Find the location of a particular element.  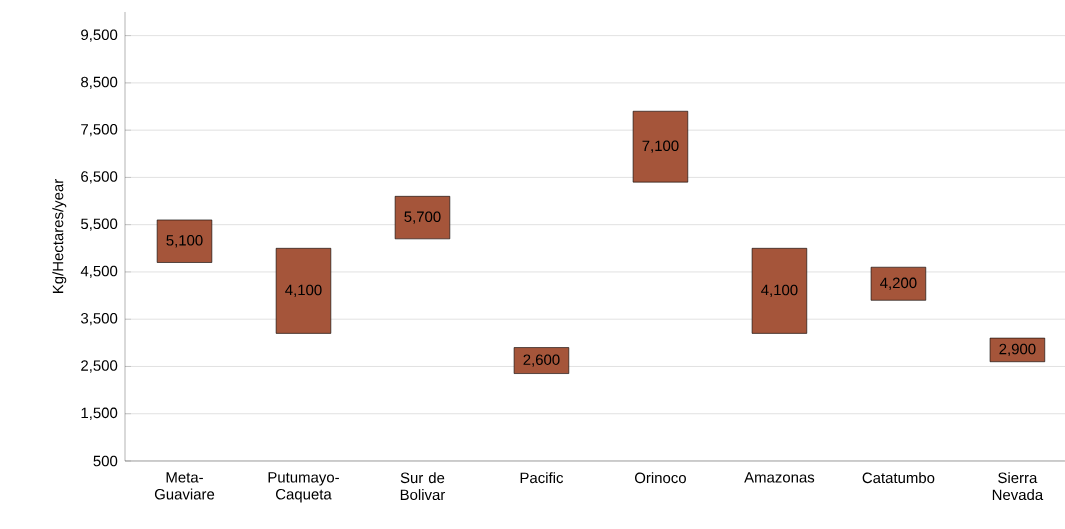

y-tick-label: 3,500 is located at coordinates (99, 319).